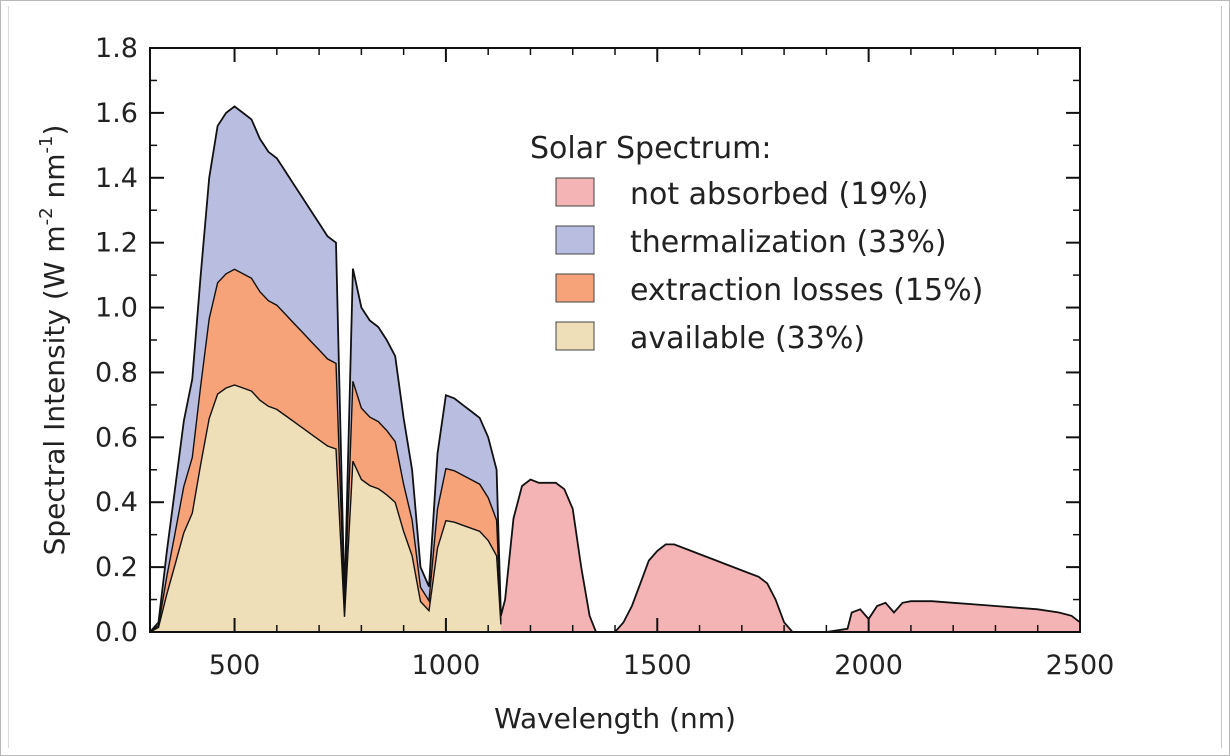 The width and height of the screenshot is (1230, 756). What do you see at coordinates (806, 290) in the screenshot?
I see `legend-label-extraction-losses: extraction losses (15%)` at bounding box center [806, 290].